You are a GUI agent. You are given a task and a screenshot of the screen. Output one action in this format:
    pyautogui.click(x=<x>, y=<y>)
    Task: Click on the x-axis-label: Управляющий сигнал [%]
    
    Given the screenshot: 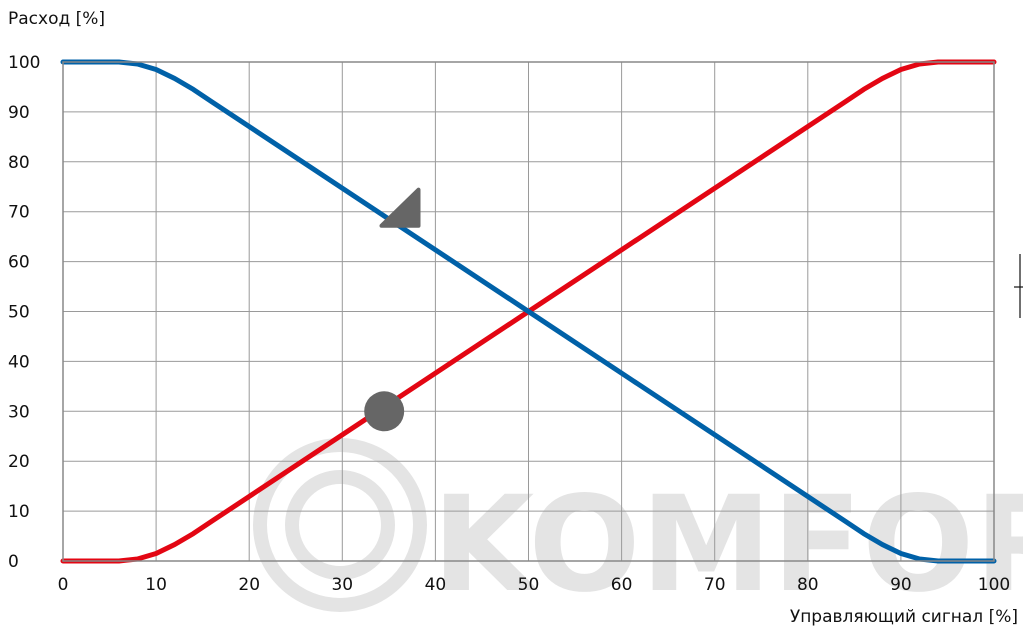 What is the action you would take?
    pyautogui.click(x=904, y=617)
    